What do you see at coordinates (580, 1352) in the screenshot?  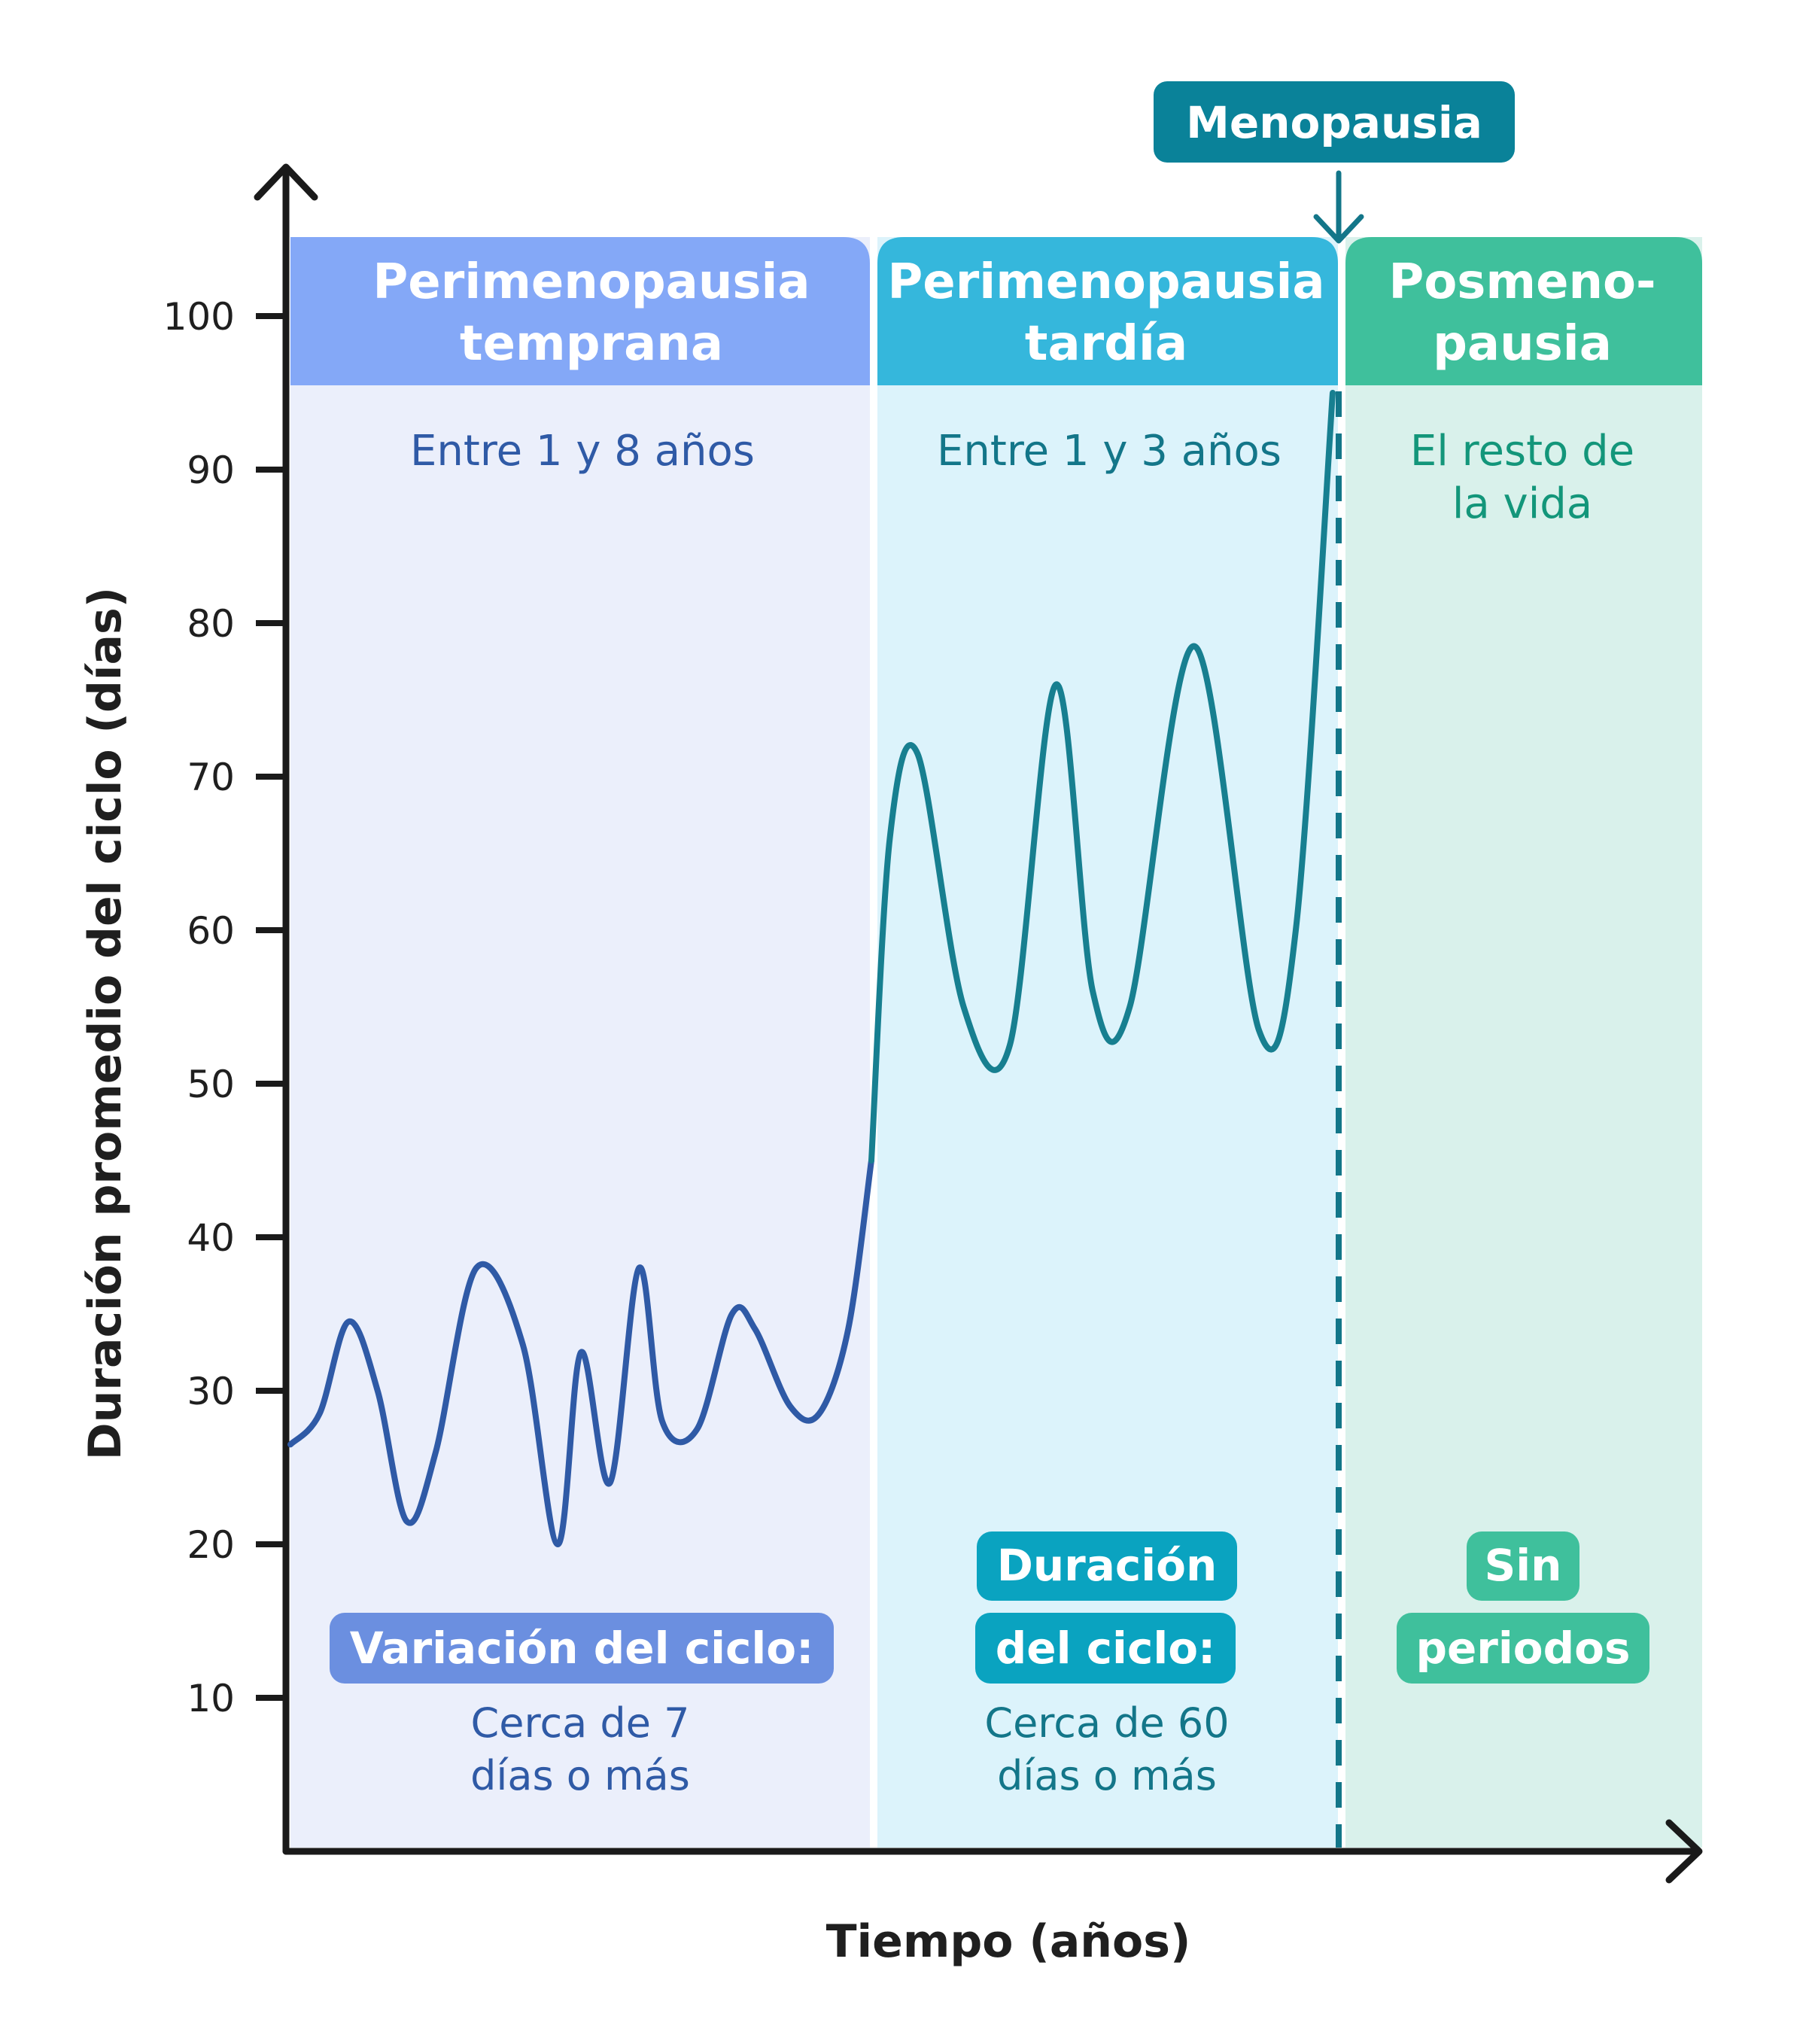 I see `series-early-line` at bounding box center [580, 1352].